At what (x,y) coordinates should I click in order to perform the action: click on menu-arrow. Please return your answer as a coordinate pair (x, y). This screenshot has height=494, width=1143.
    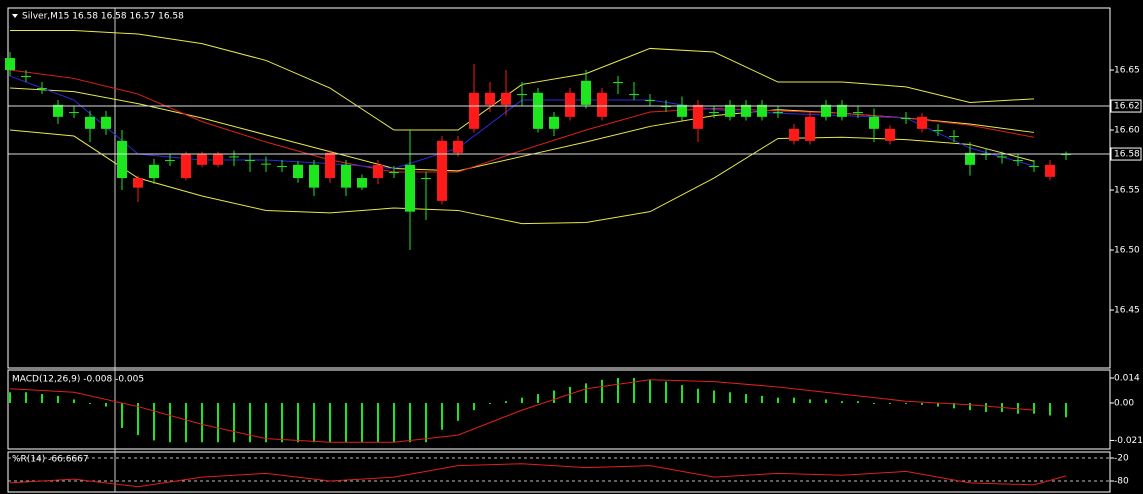
    Looking at the image, I should click on (15, 16).